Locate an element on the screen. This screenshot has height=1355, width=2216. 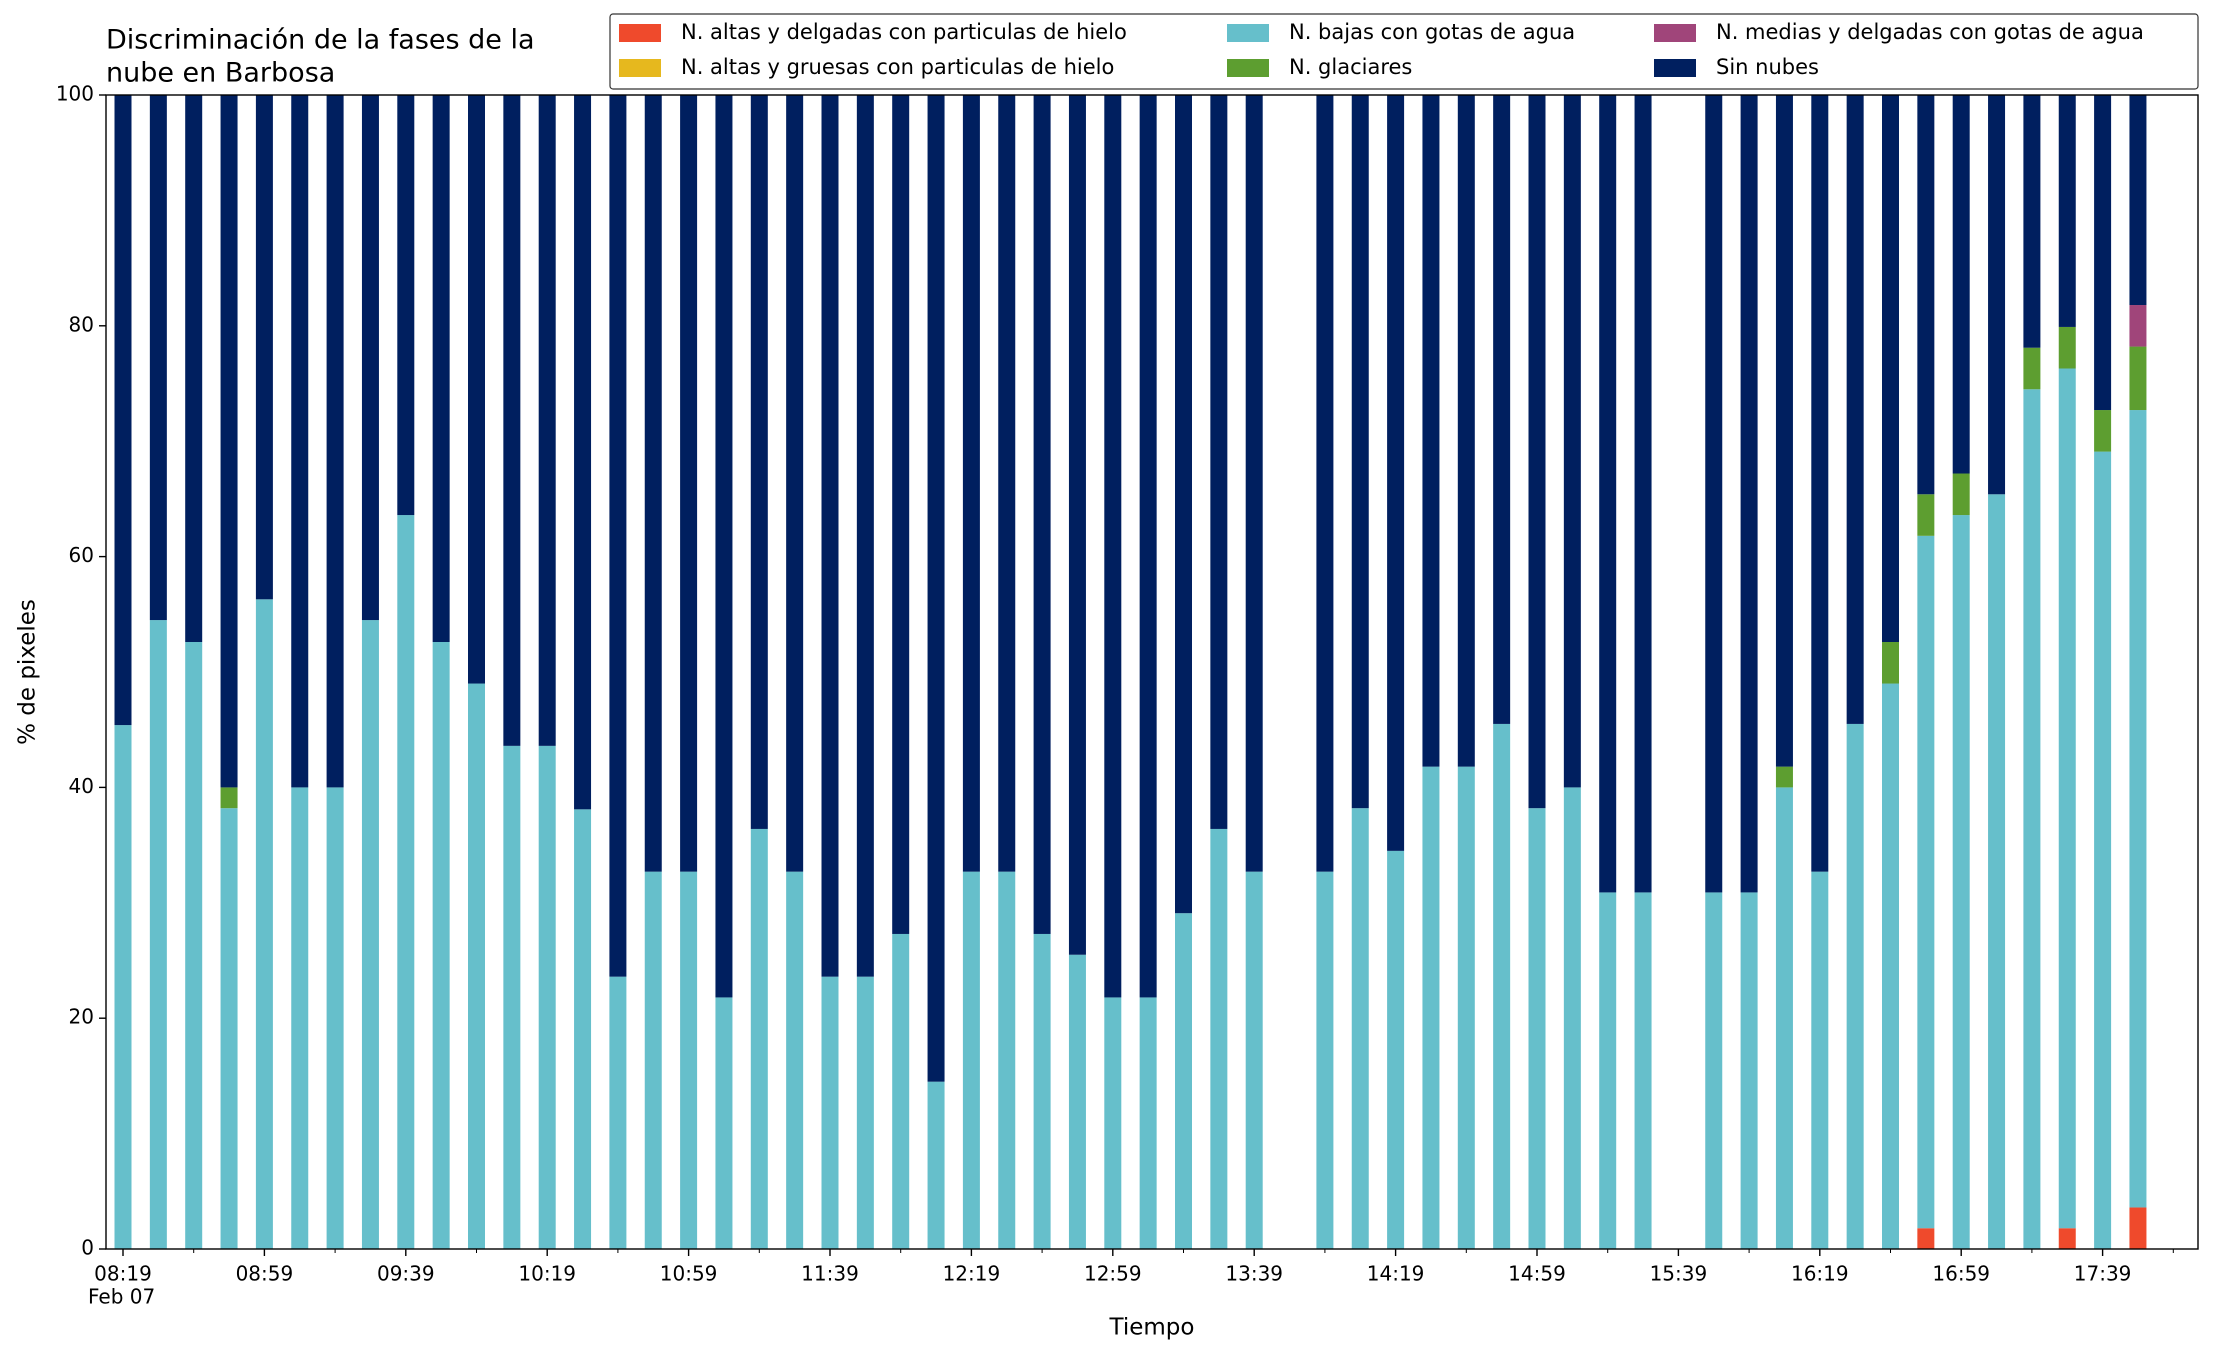
x-tick-label: 17:39 is located at coordinates (2103, 1274).